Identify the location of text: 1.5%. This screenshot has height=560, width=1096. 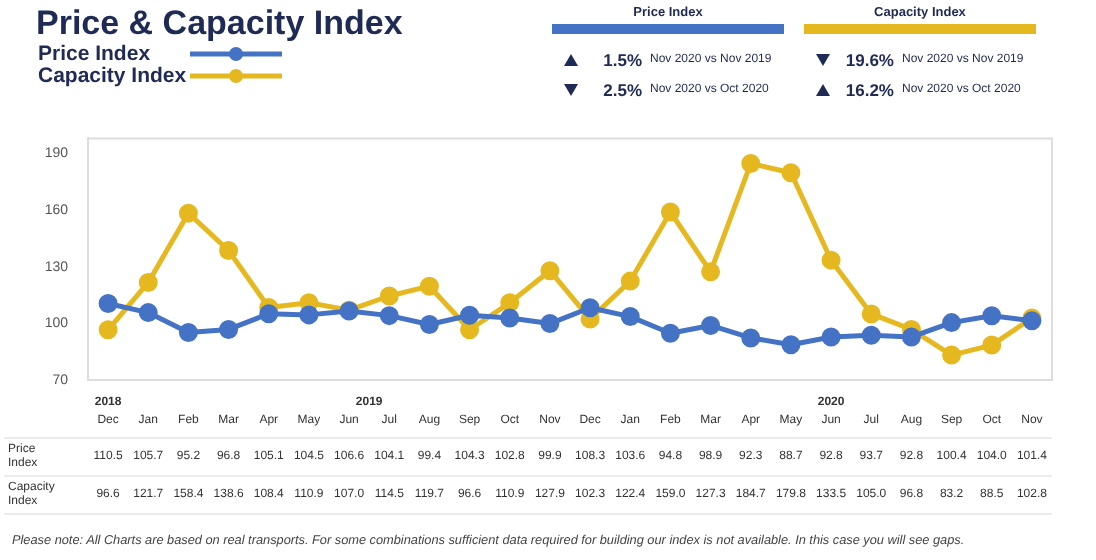
(621, 59).